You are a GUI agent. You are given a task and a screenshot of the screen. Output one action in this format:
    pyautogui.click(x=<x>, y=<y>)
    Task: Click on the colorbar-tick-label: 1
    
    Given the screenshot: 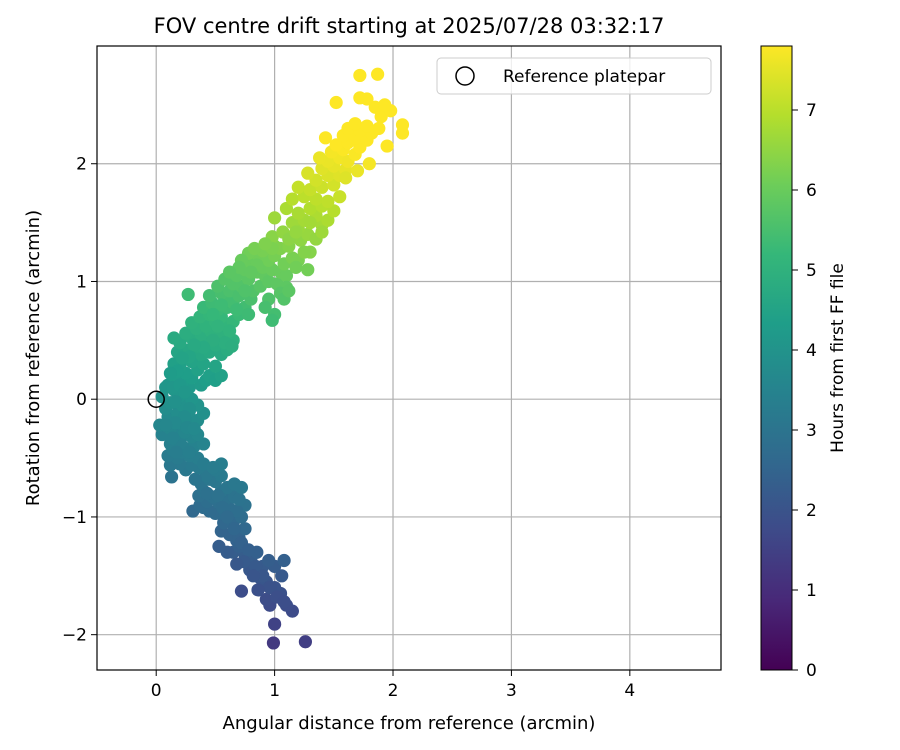 What is the action you would take?
    pyautogui.click(x=811, y=591)
    